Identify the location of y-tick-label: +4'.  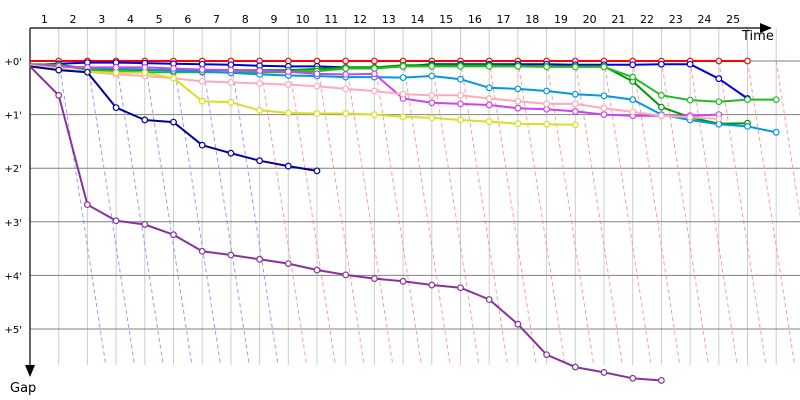
(14, 276).